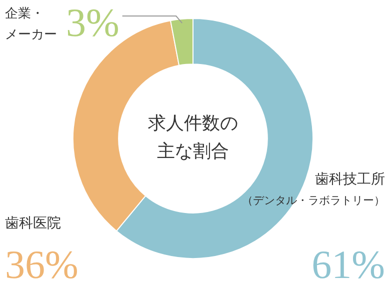 Image resolution: width=391 pixels, height=283 pixels. Describe the element at coordinates (193, 137) in the screenshot. I see `text: 求人件数の主な割合` at that location.